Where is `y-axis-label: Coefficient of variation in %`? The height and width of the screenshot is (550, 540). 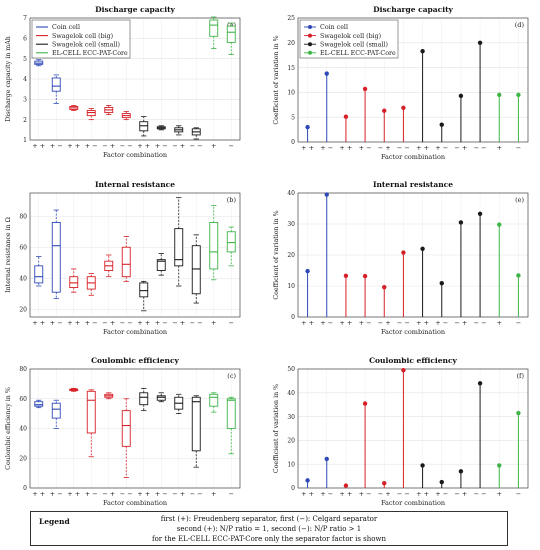 y-axis-label: Coefficient of variation in % is located at coordinates (276, 254).